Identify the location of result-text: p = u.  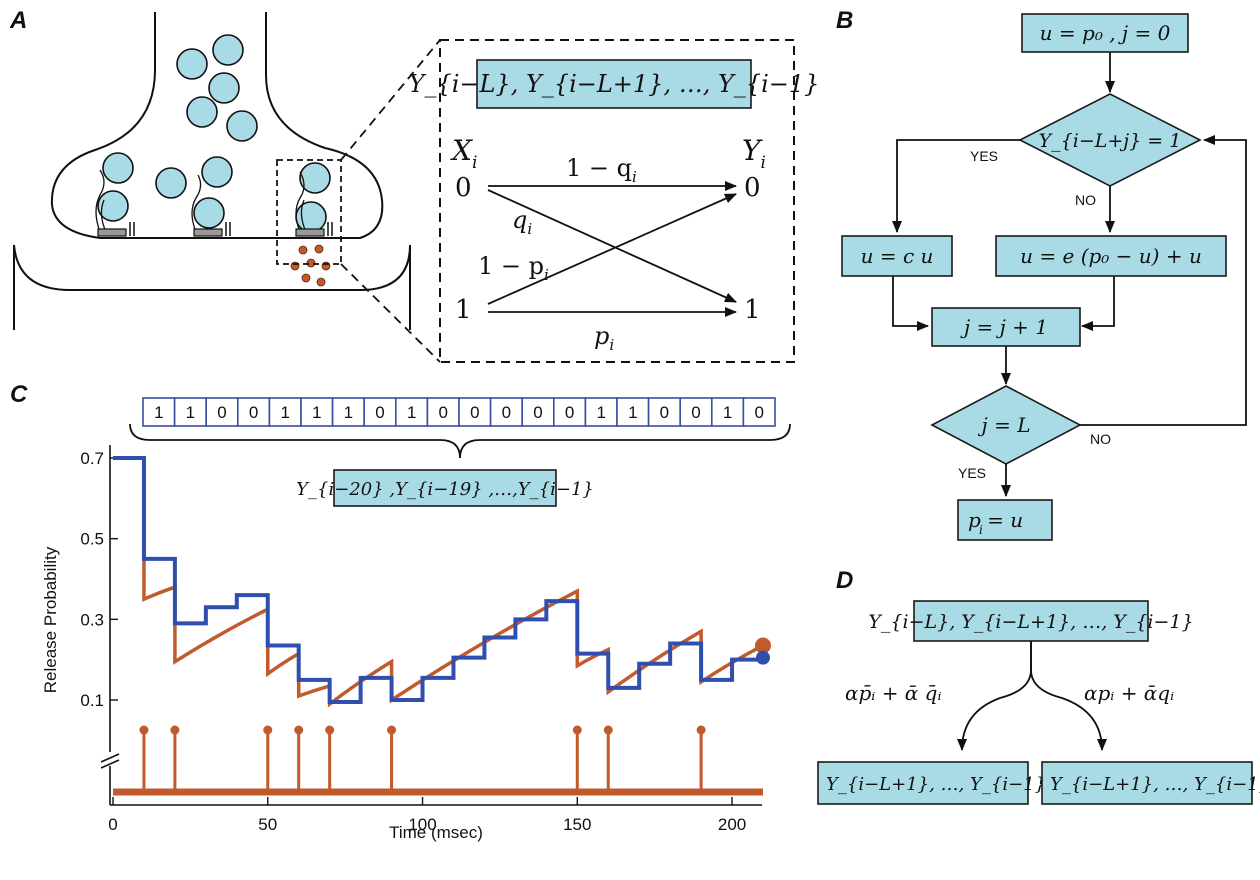
(995, 520).